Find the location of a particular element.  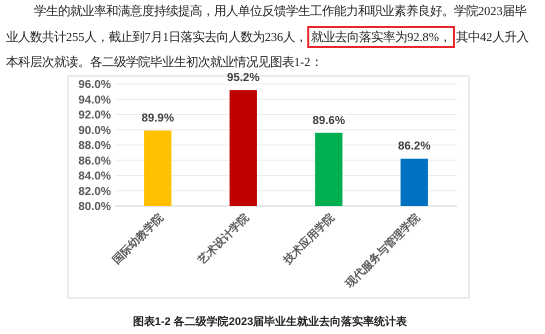

y-tick-label: 96.0% is located at coordinates (94, 85).